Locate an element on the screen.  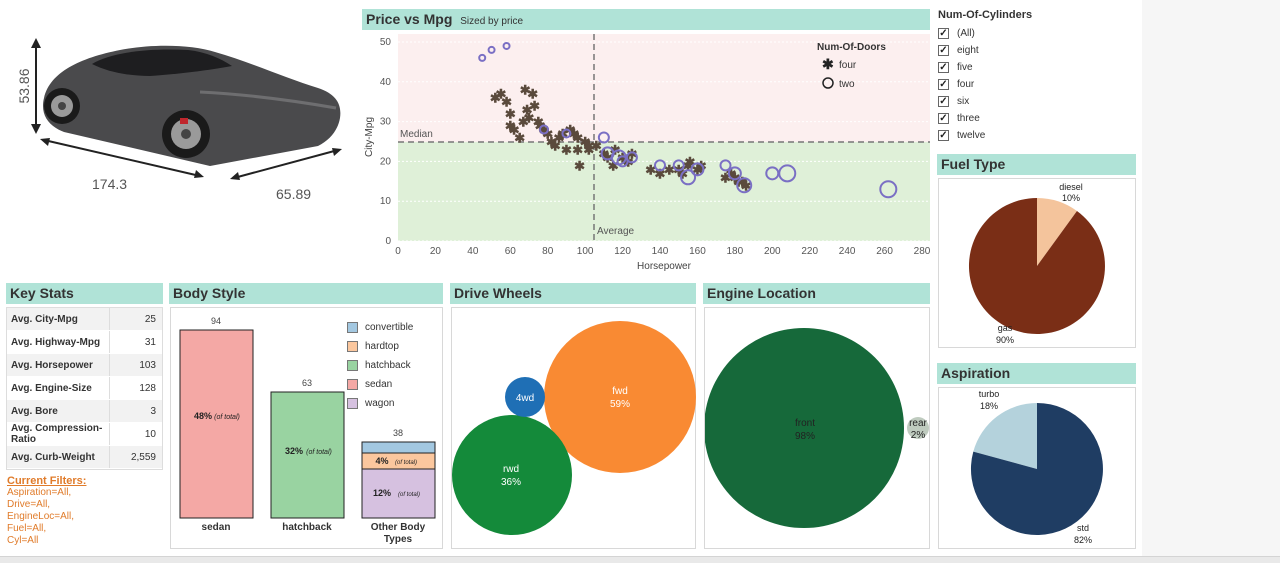
fuel-pie: diesel 10% gas 90% is located at coordinates (1038, 264).